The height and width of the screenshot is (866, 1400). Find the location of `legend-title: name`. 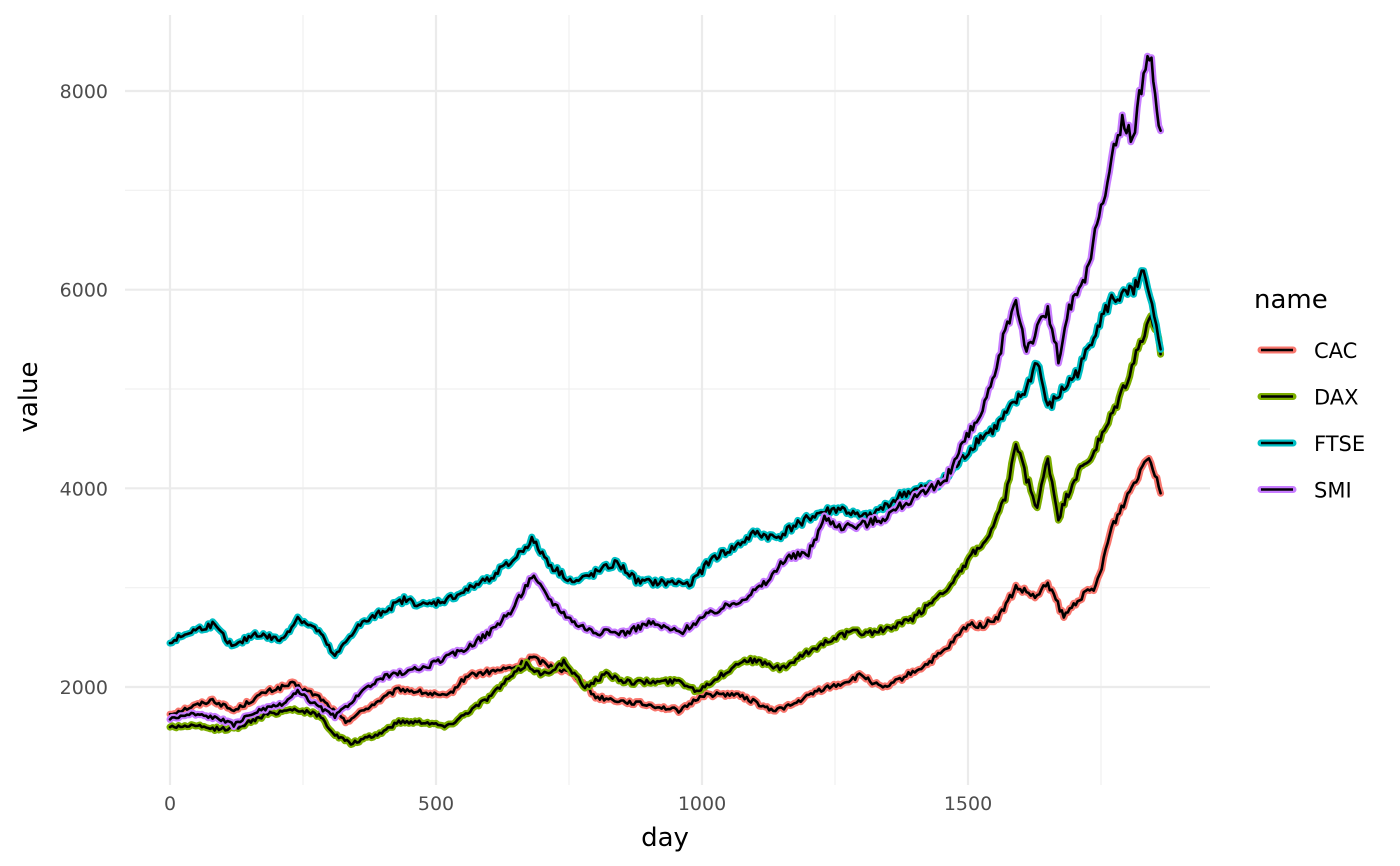

legend-title: name is located at coordinates (1291, 300).